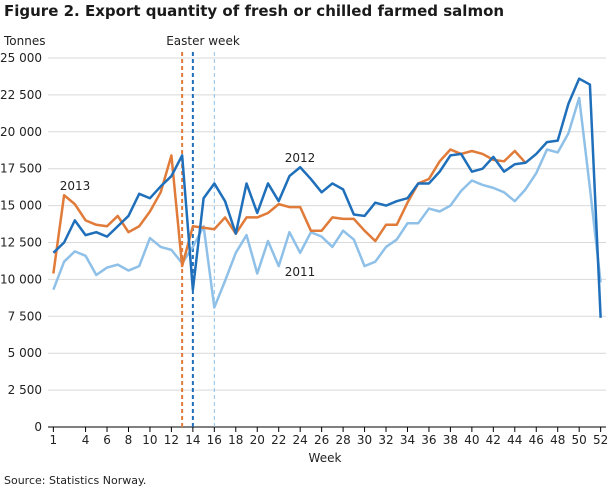  I want to click on x-tick-label: 16, so click(214, 440).